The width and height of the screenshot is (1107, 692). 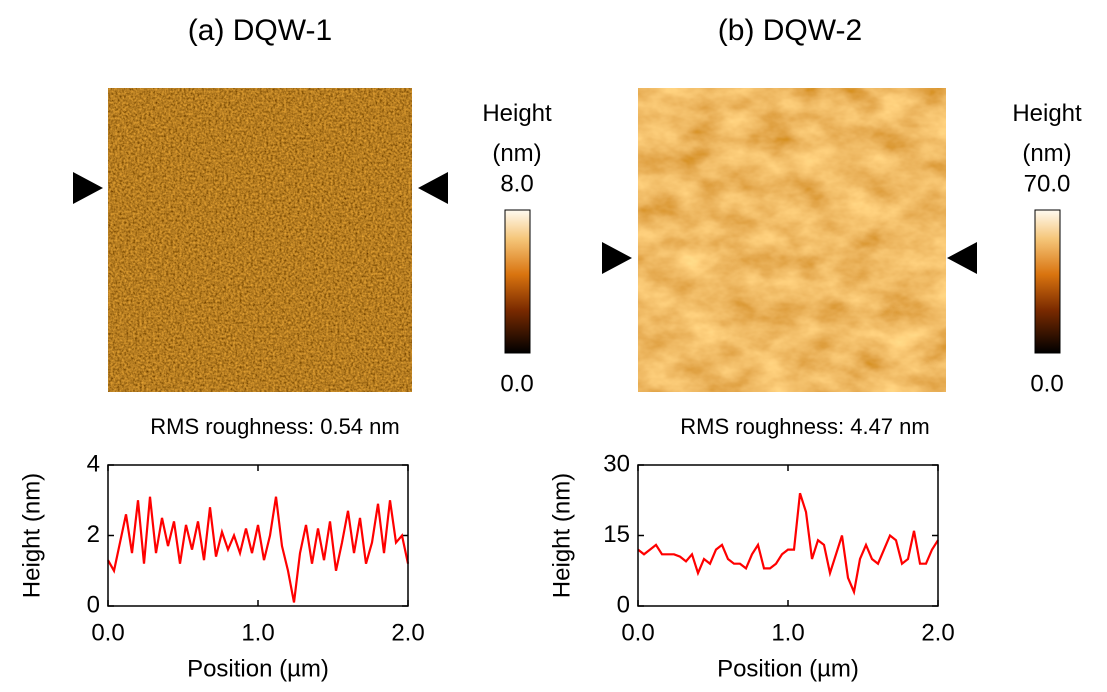 I want to click on panel-title: (b) DQW-2, so click(x=790, y=30).